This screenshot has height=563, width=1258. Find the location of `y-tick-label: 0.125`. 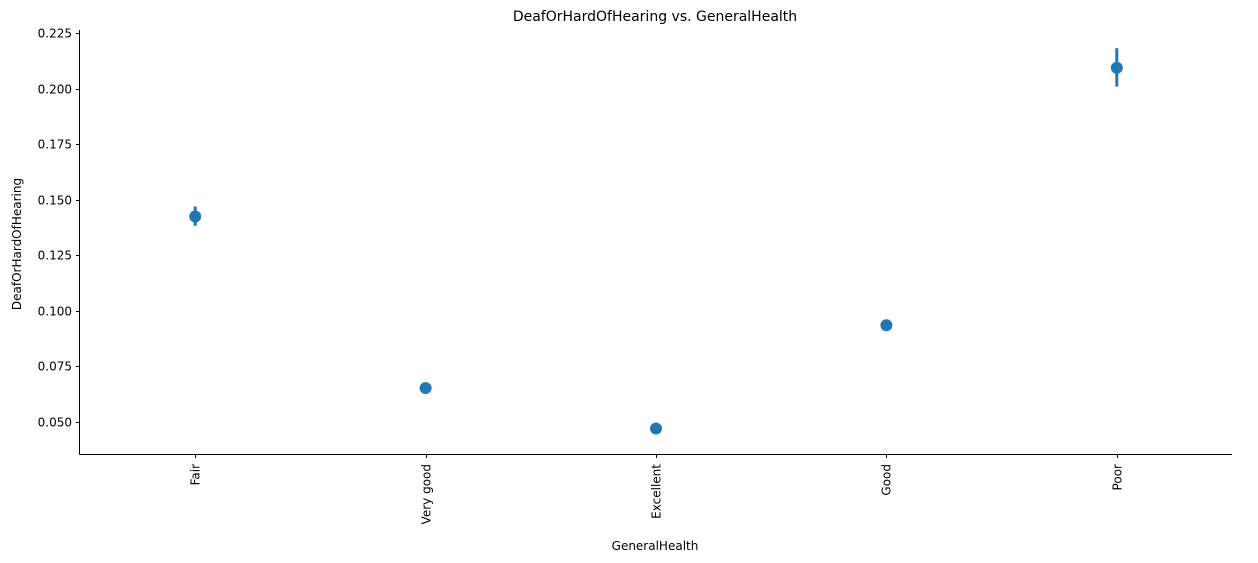

y-tick-label: 0.125 is located at coordinates (55, 256).